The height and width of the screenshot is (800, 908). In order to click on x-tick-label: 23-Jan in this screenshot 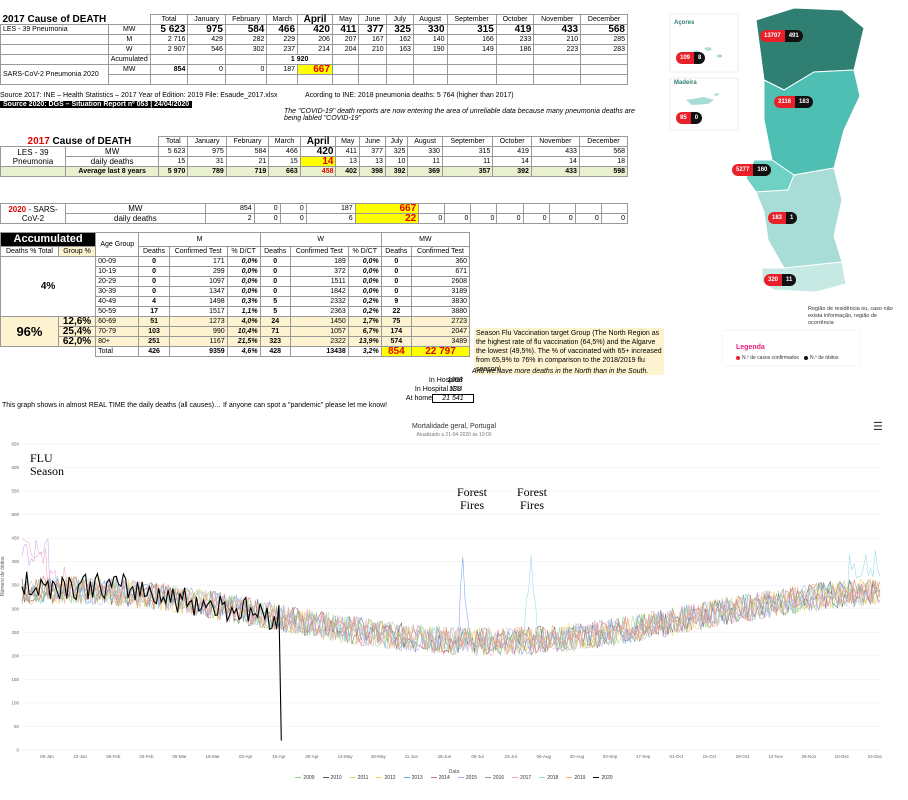, I will do `click(80, 756)`.